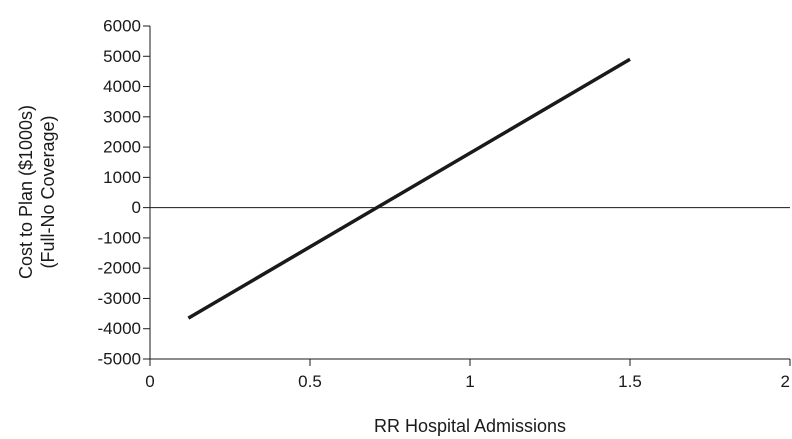  What do you see at coordinates (630, 381) in the screenshot?
I see `x-tick-label: 1.5` at bounding box center [630, 381].